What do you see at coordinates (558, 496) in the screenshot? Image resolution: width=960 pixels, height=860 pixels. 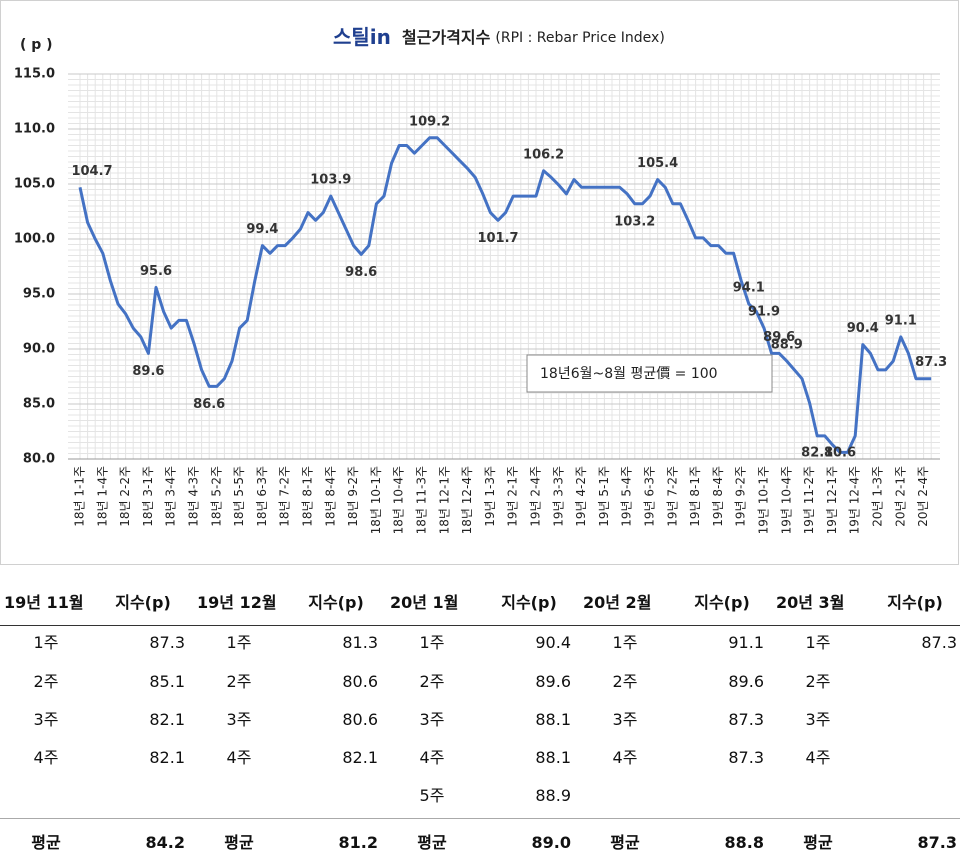 I see `x-tick-label: 19년 3-3주` at bounding box center [558, 496].